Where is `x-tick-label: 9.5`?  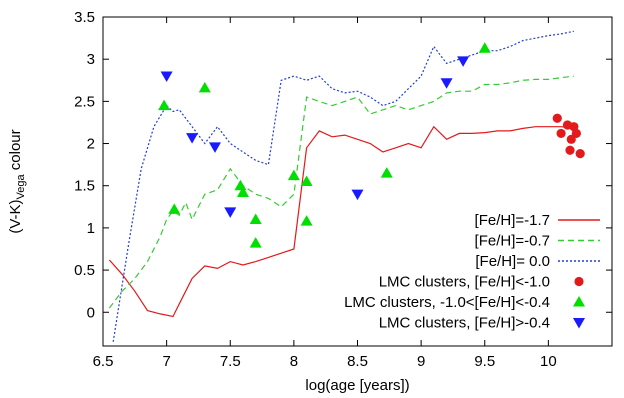 x-tick-label: 9.5 is located at coordinates (484, 361).